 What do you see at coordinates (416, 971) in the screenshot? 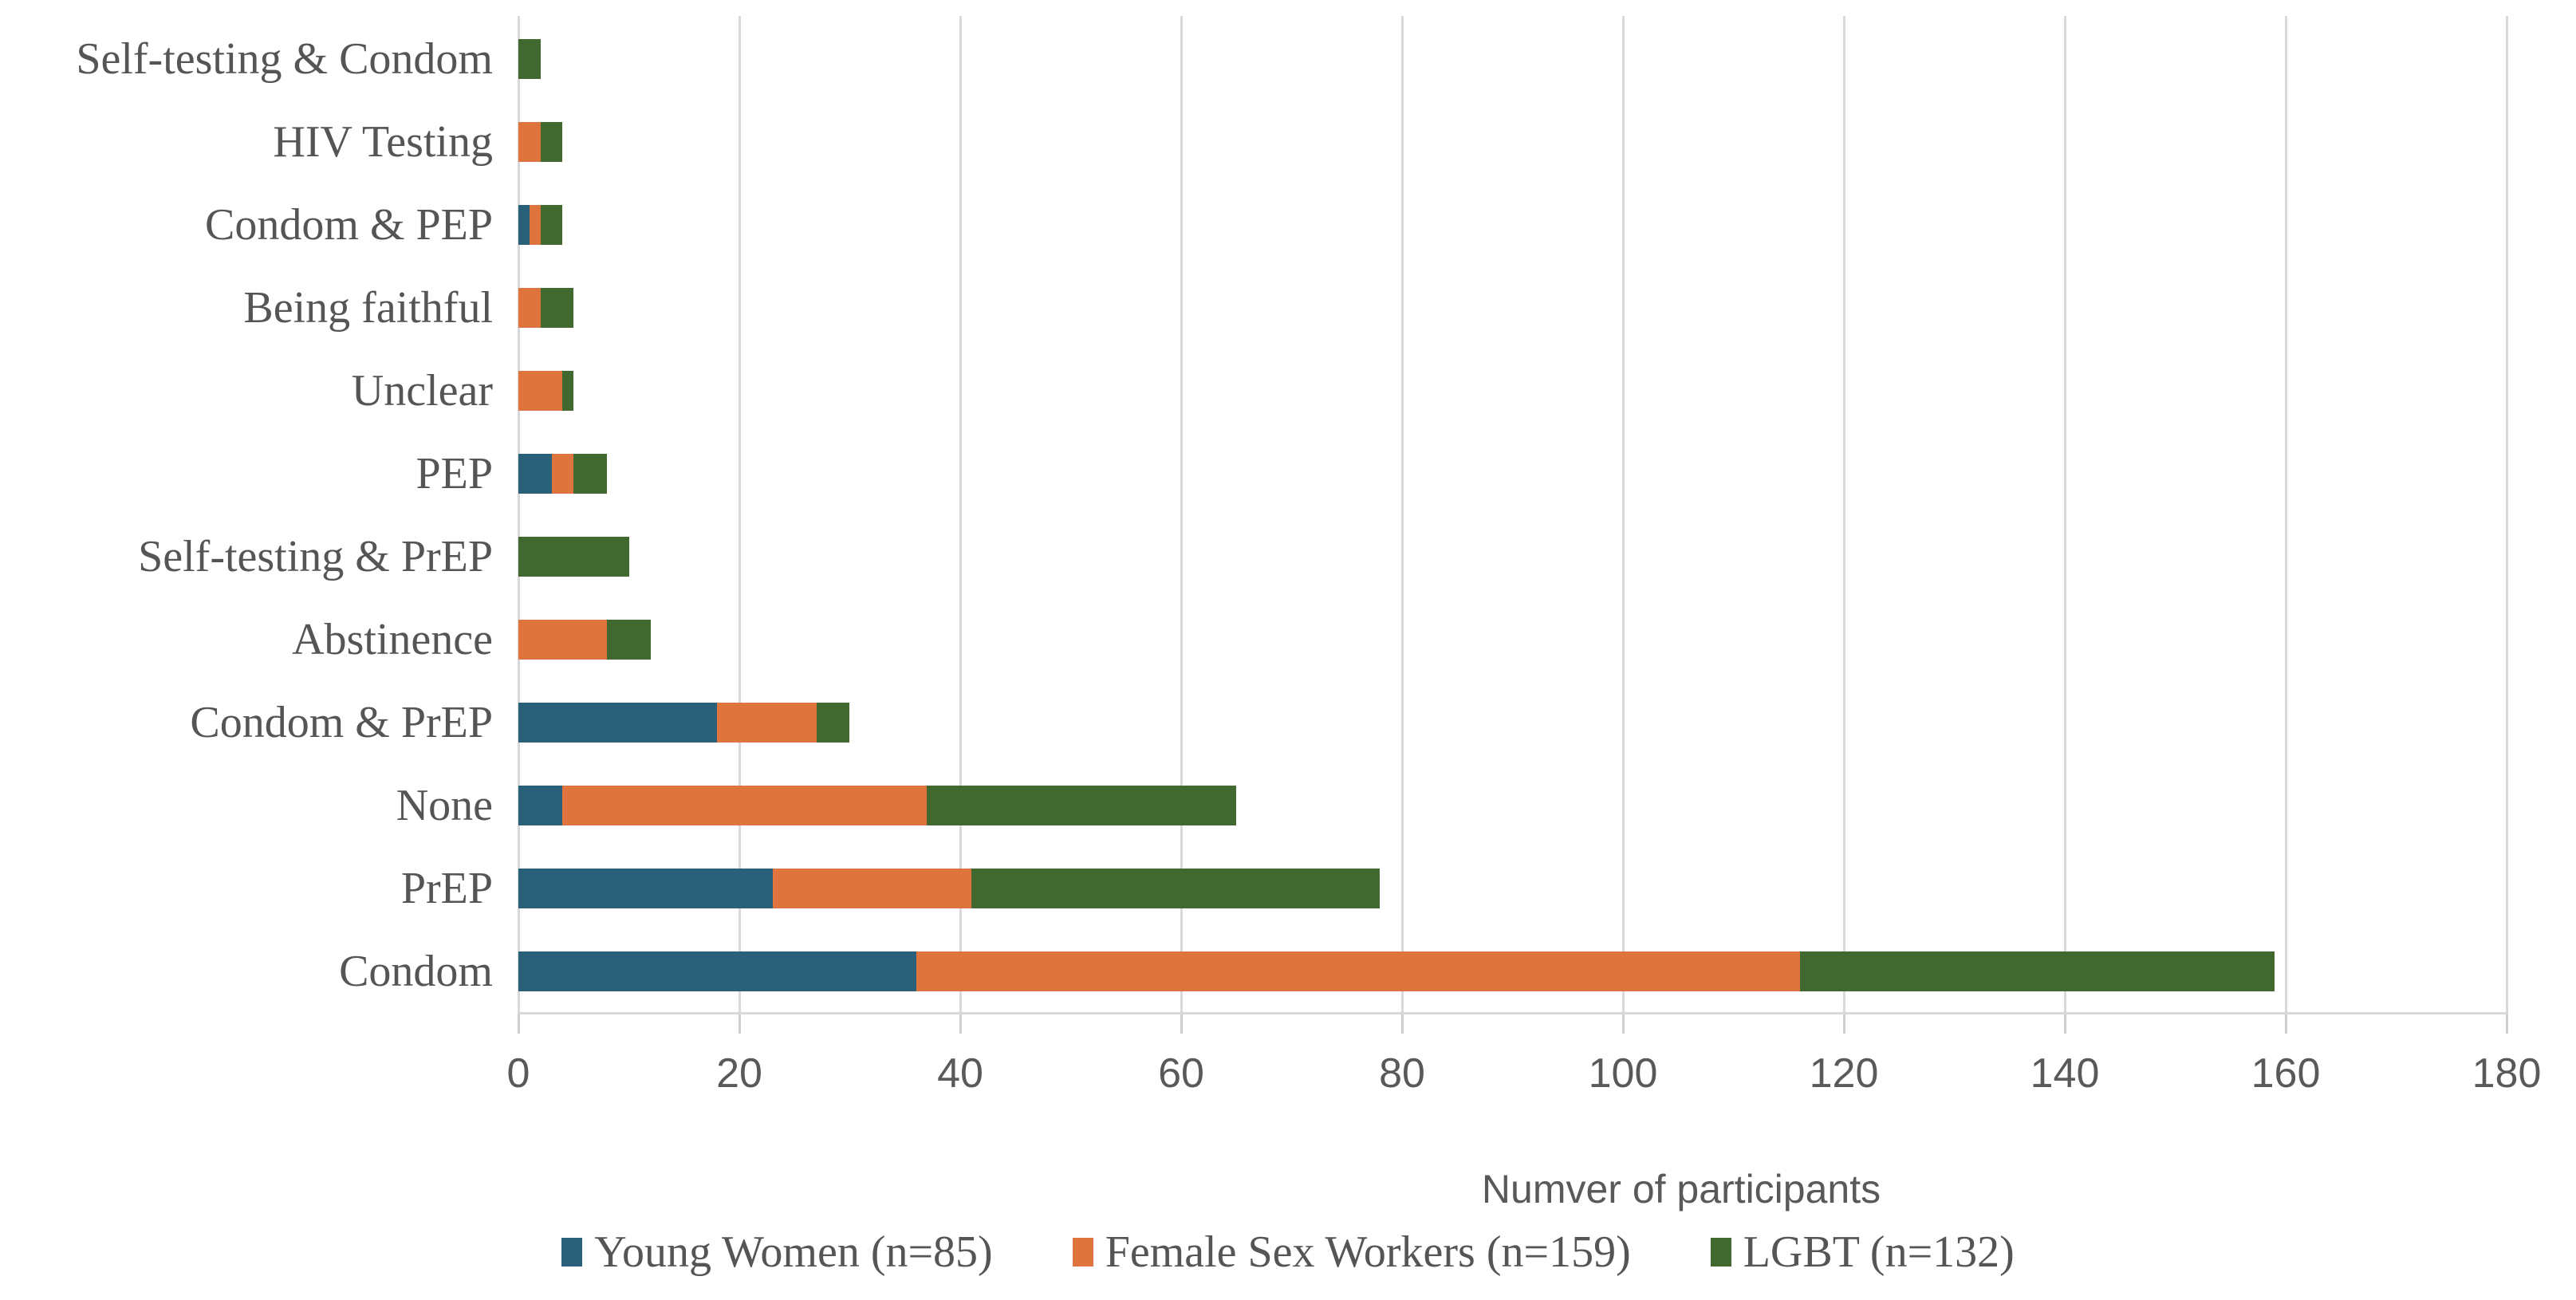
I see `category-label: Condom` at bounding box center [416, 971].